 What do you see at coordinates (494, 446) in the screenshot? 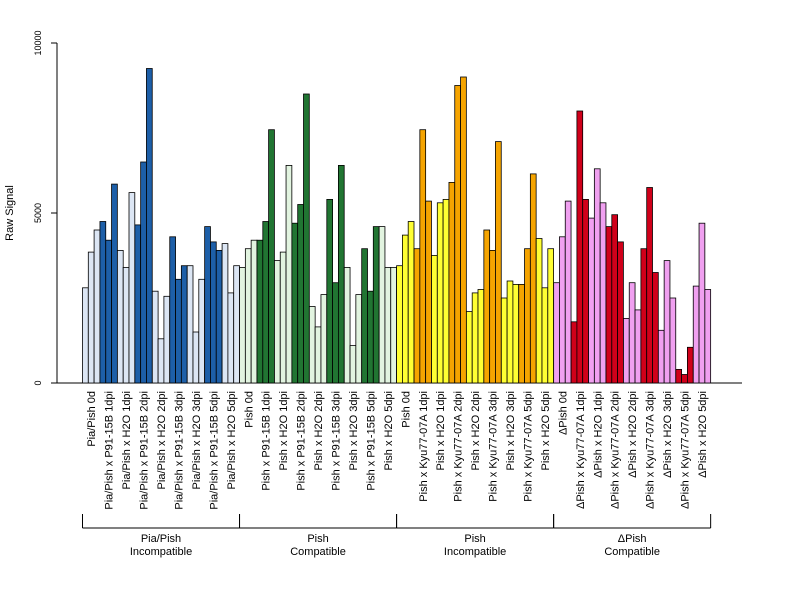
I see `x-tick-label: Pish x Kyu77-07A 3dpi` at bounding box center [494, 446].